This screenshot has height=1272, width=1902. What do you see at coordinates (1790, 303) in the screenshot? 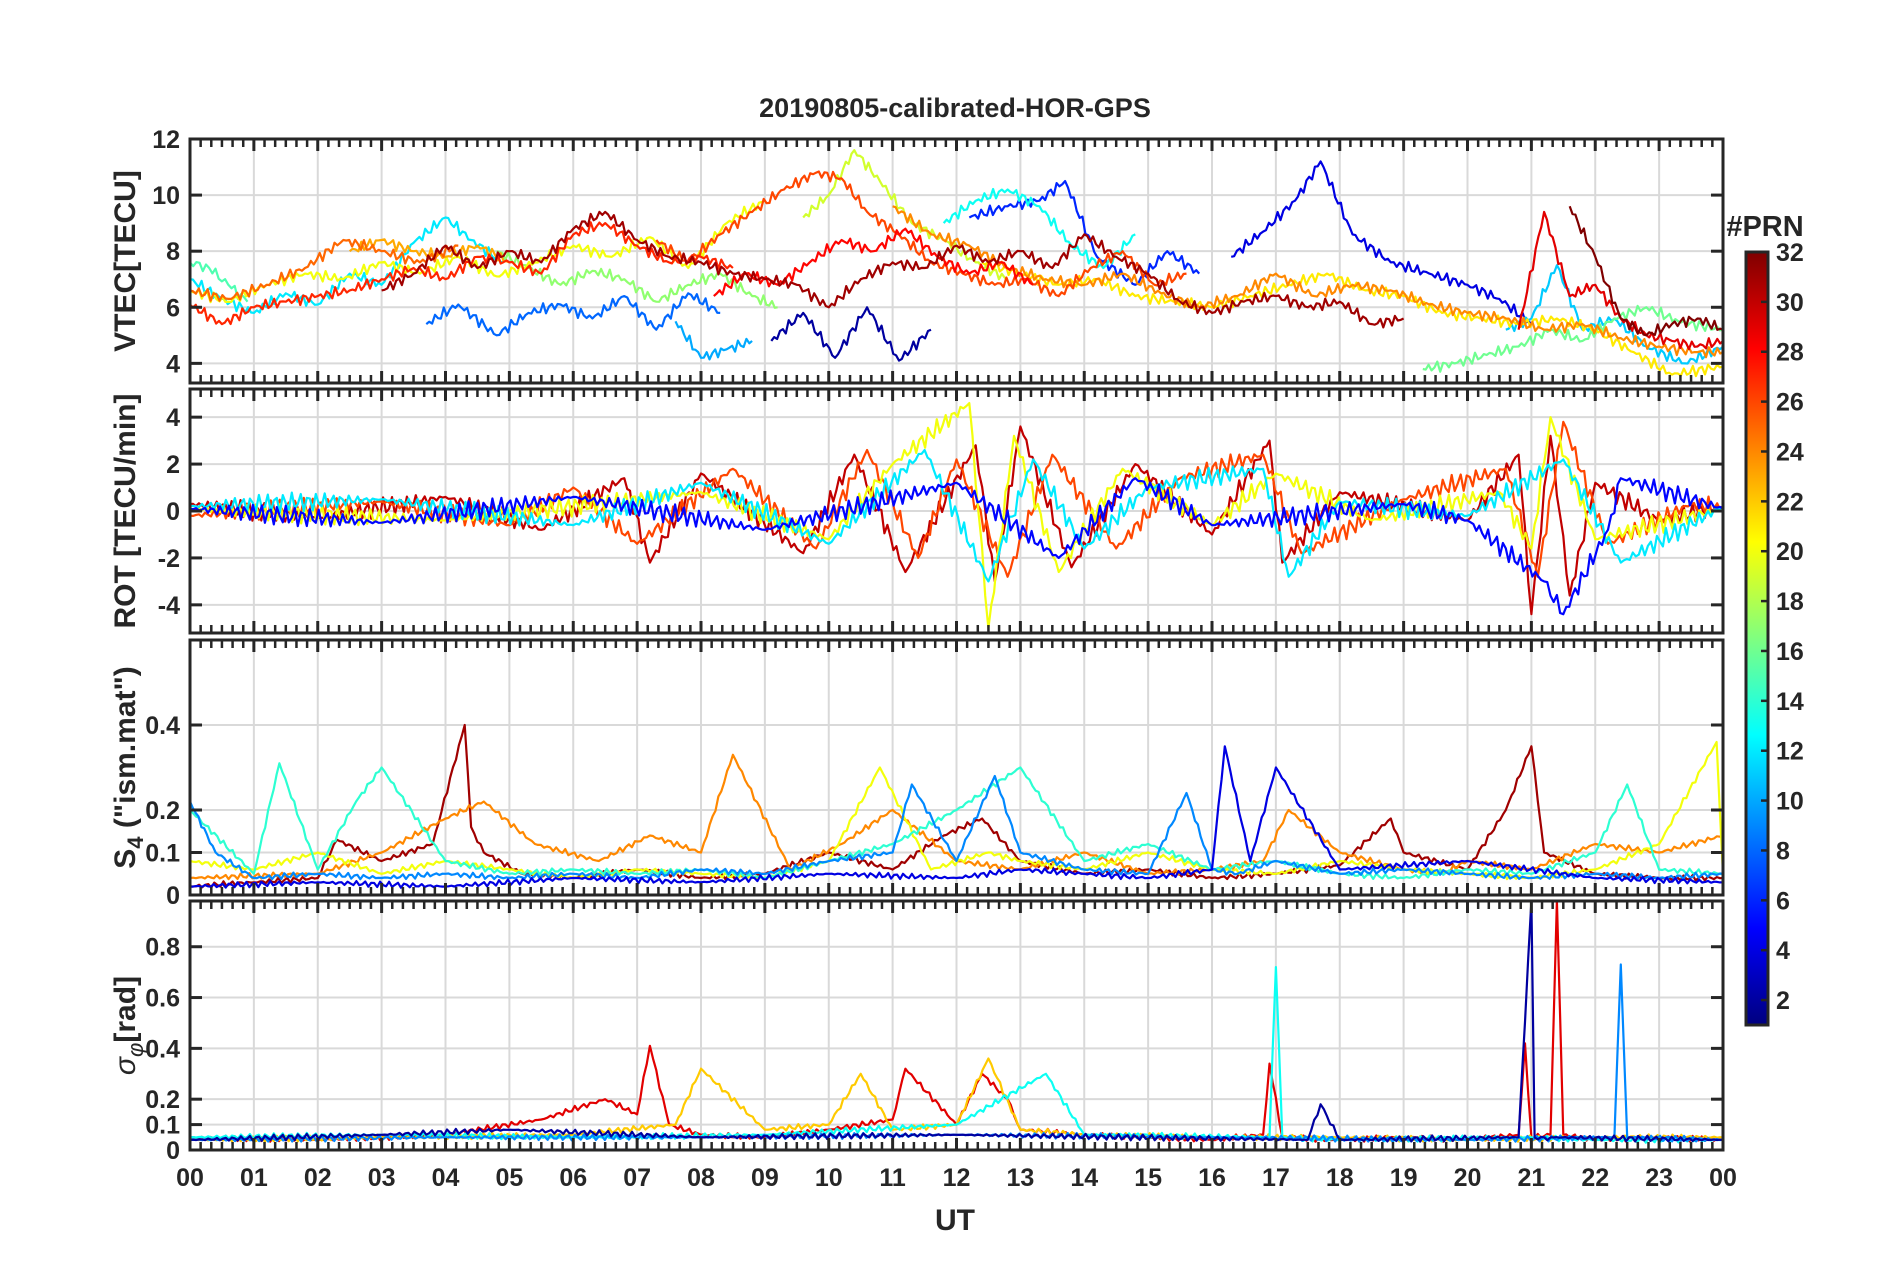
I see `colorbar-tick-label: 30` at bounding box center [1790, 303].